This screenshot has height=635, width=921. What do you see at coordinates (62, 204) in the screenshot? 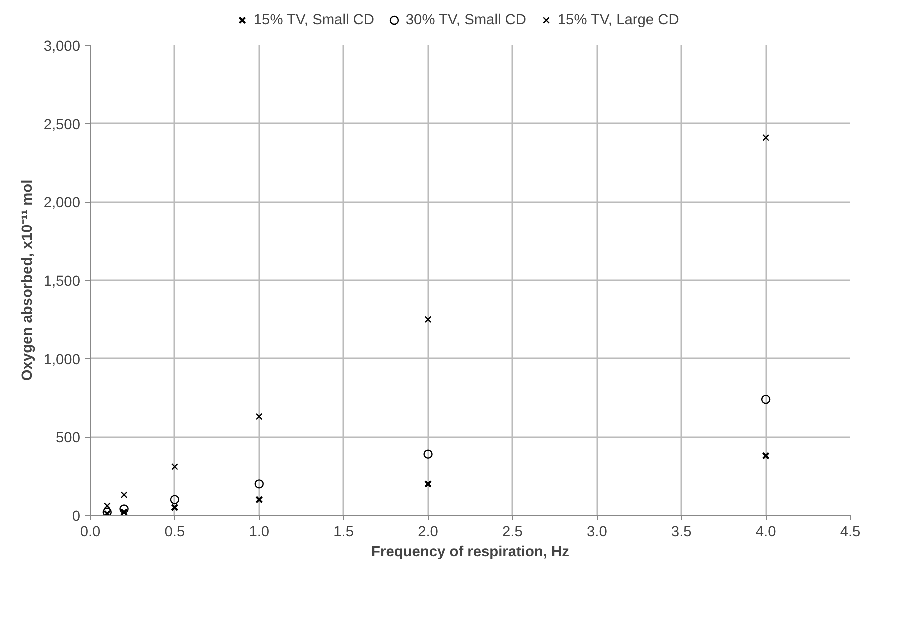
I see `y-tick-label: 2,000` at bounding box center [62, 204].